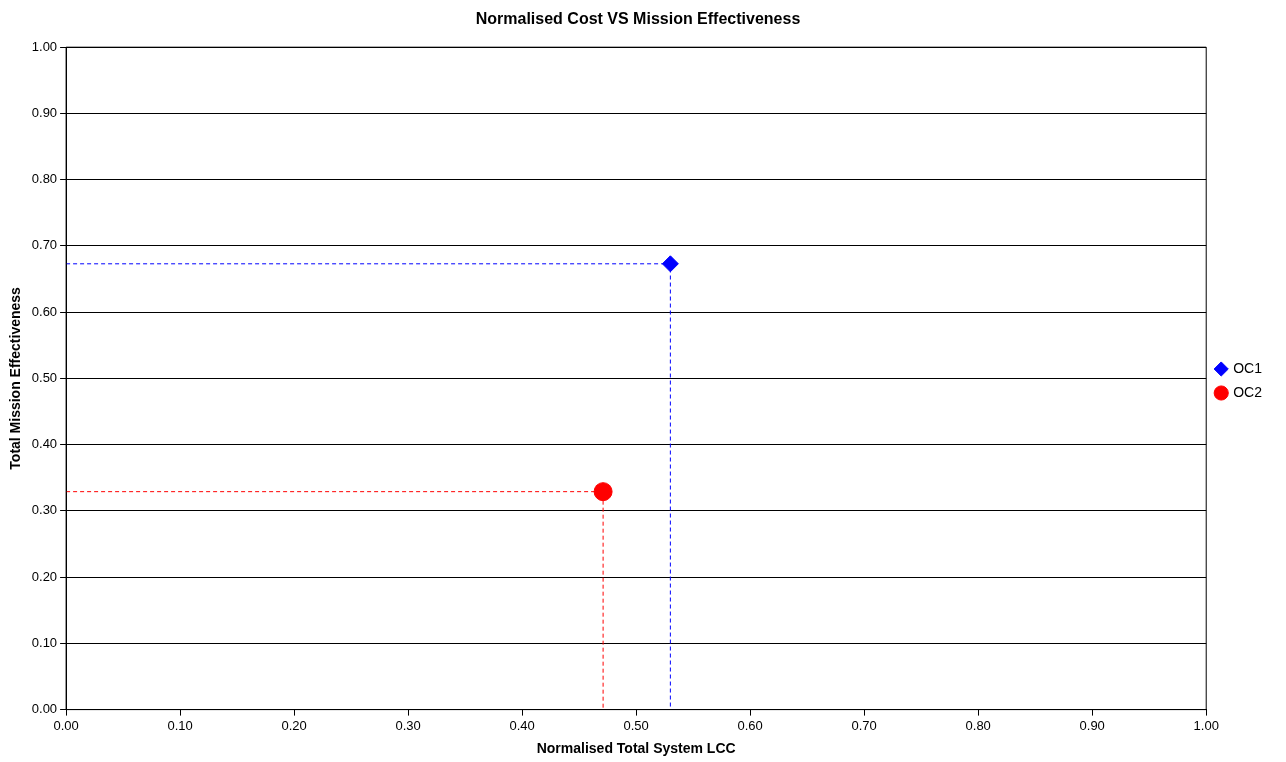 The height and width of the screenshot is (762, 1286). I want to click on y-tick-label: 0.10, so click(44, 642).